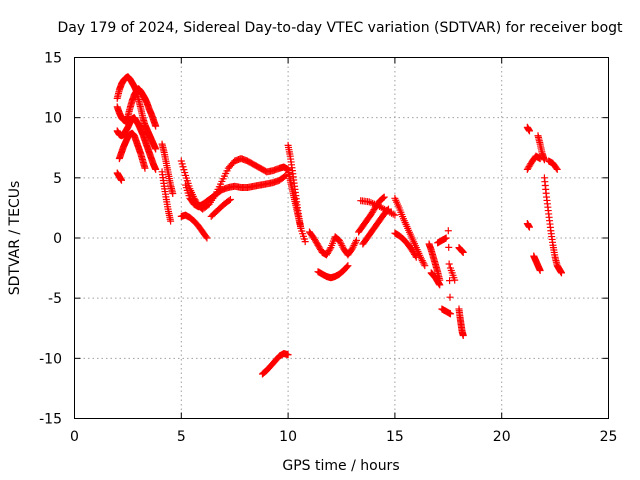  I want to click on y-tick-label: 0, so click(57, 239).